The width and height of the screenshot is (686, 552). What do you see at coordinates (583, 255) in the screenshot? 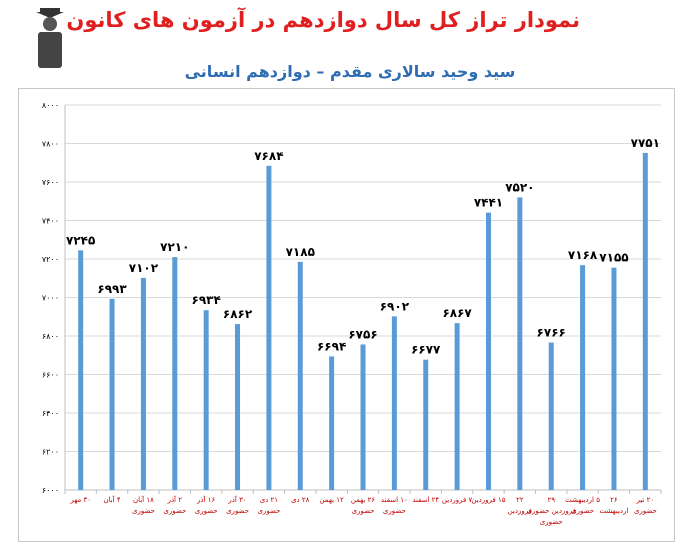
I see `data-label: ۷۱۶۸` at bounding box center [583, 255].